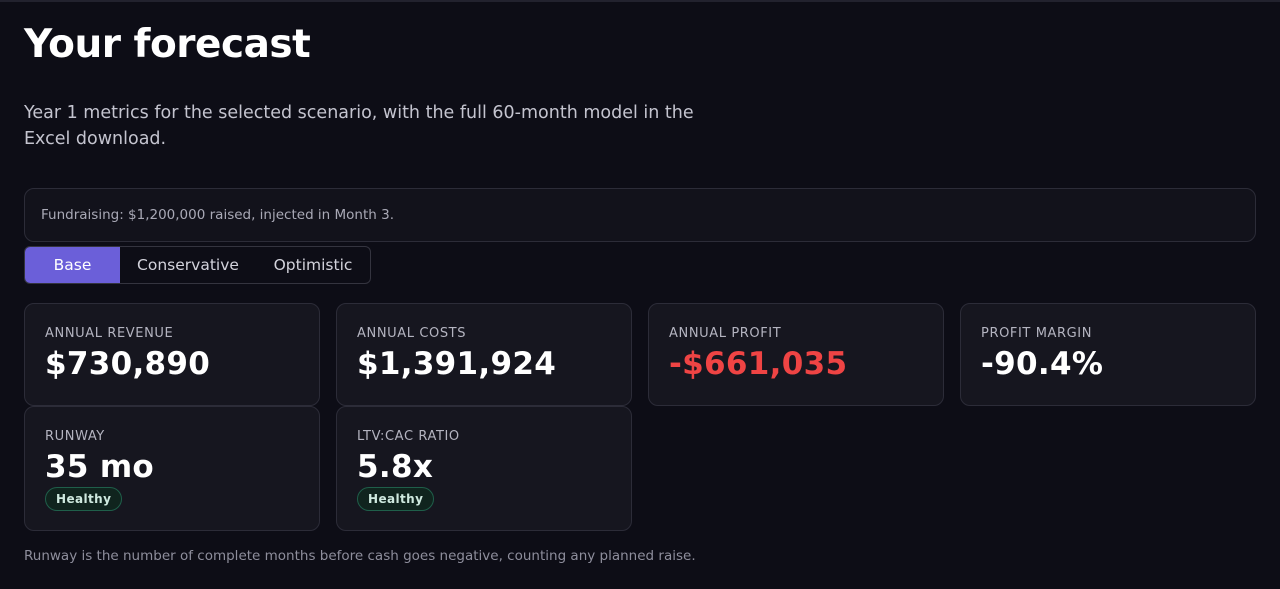  Describe the element at coordinates (100, 467) in the screenshot. I see `metric-value: 35 mo` at that location.